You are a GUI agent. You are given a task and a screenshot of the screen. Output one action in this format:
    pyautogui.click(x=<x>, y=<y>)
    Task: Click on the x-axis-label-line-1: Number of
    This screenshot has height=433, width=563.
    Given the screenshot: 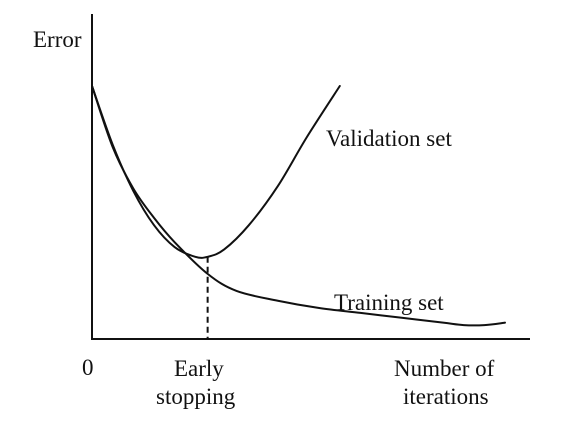 What is the action you would take?
    pyautogui.click(x=444, y=368)
    